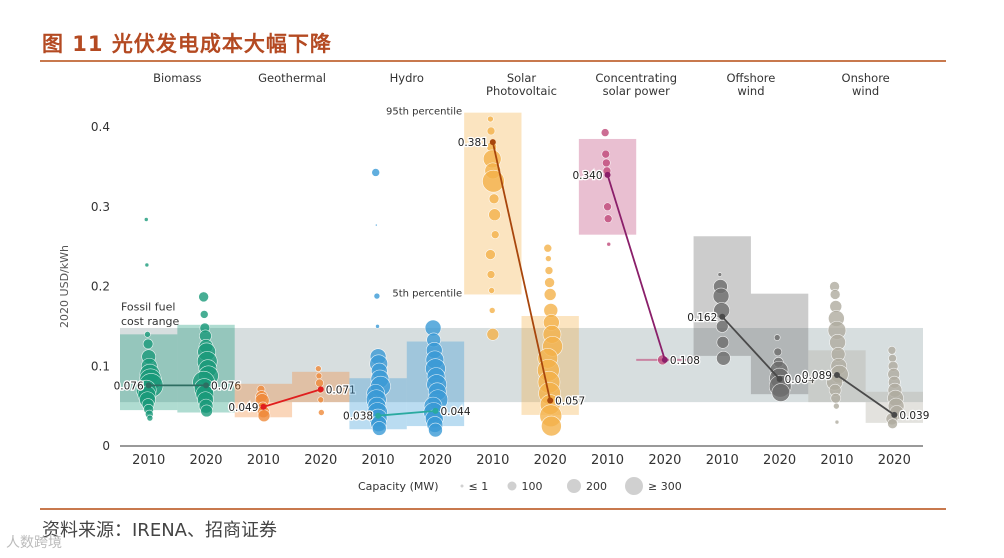 The width and height of the screenshot is (1004, 558). I want to click on category-title: Hydro, so click(407, 78).